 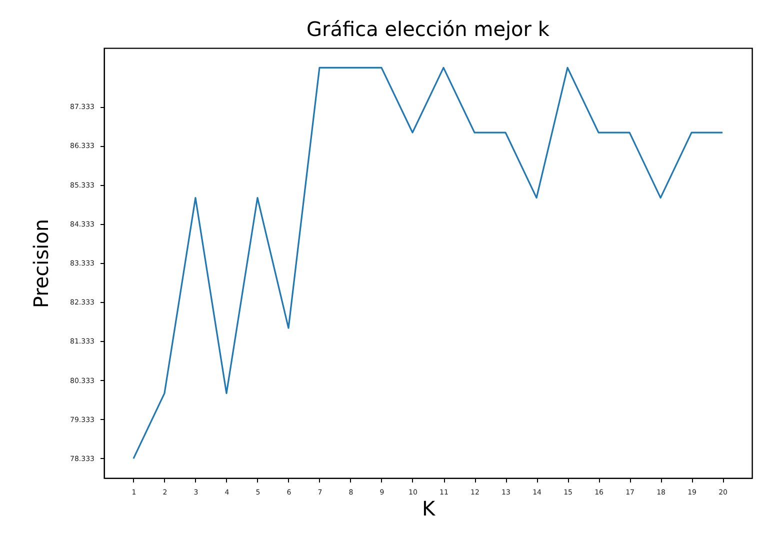 What do you see at coordinates (429, 508) in the screenshot?
I see `x-axis-title: K` at bounding box center [429, 508].